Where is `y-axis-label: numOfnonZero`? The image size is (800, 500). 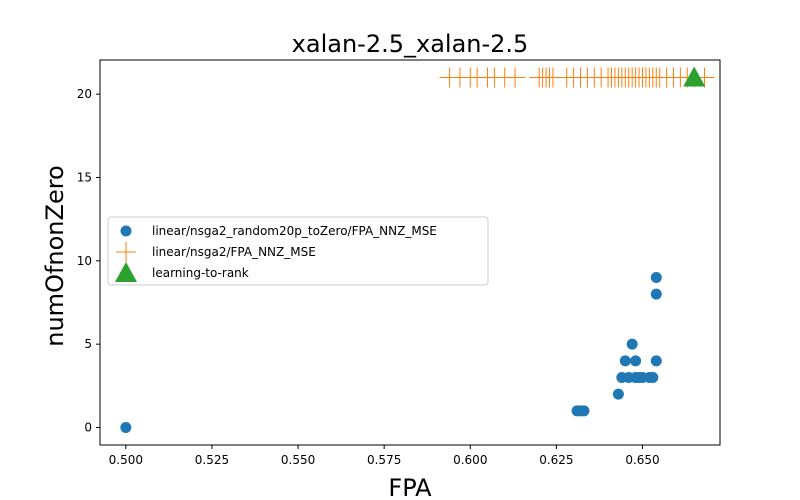 y-axis-label: numOfnonZero is located at coordinates (55, 255).